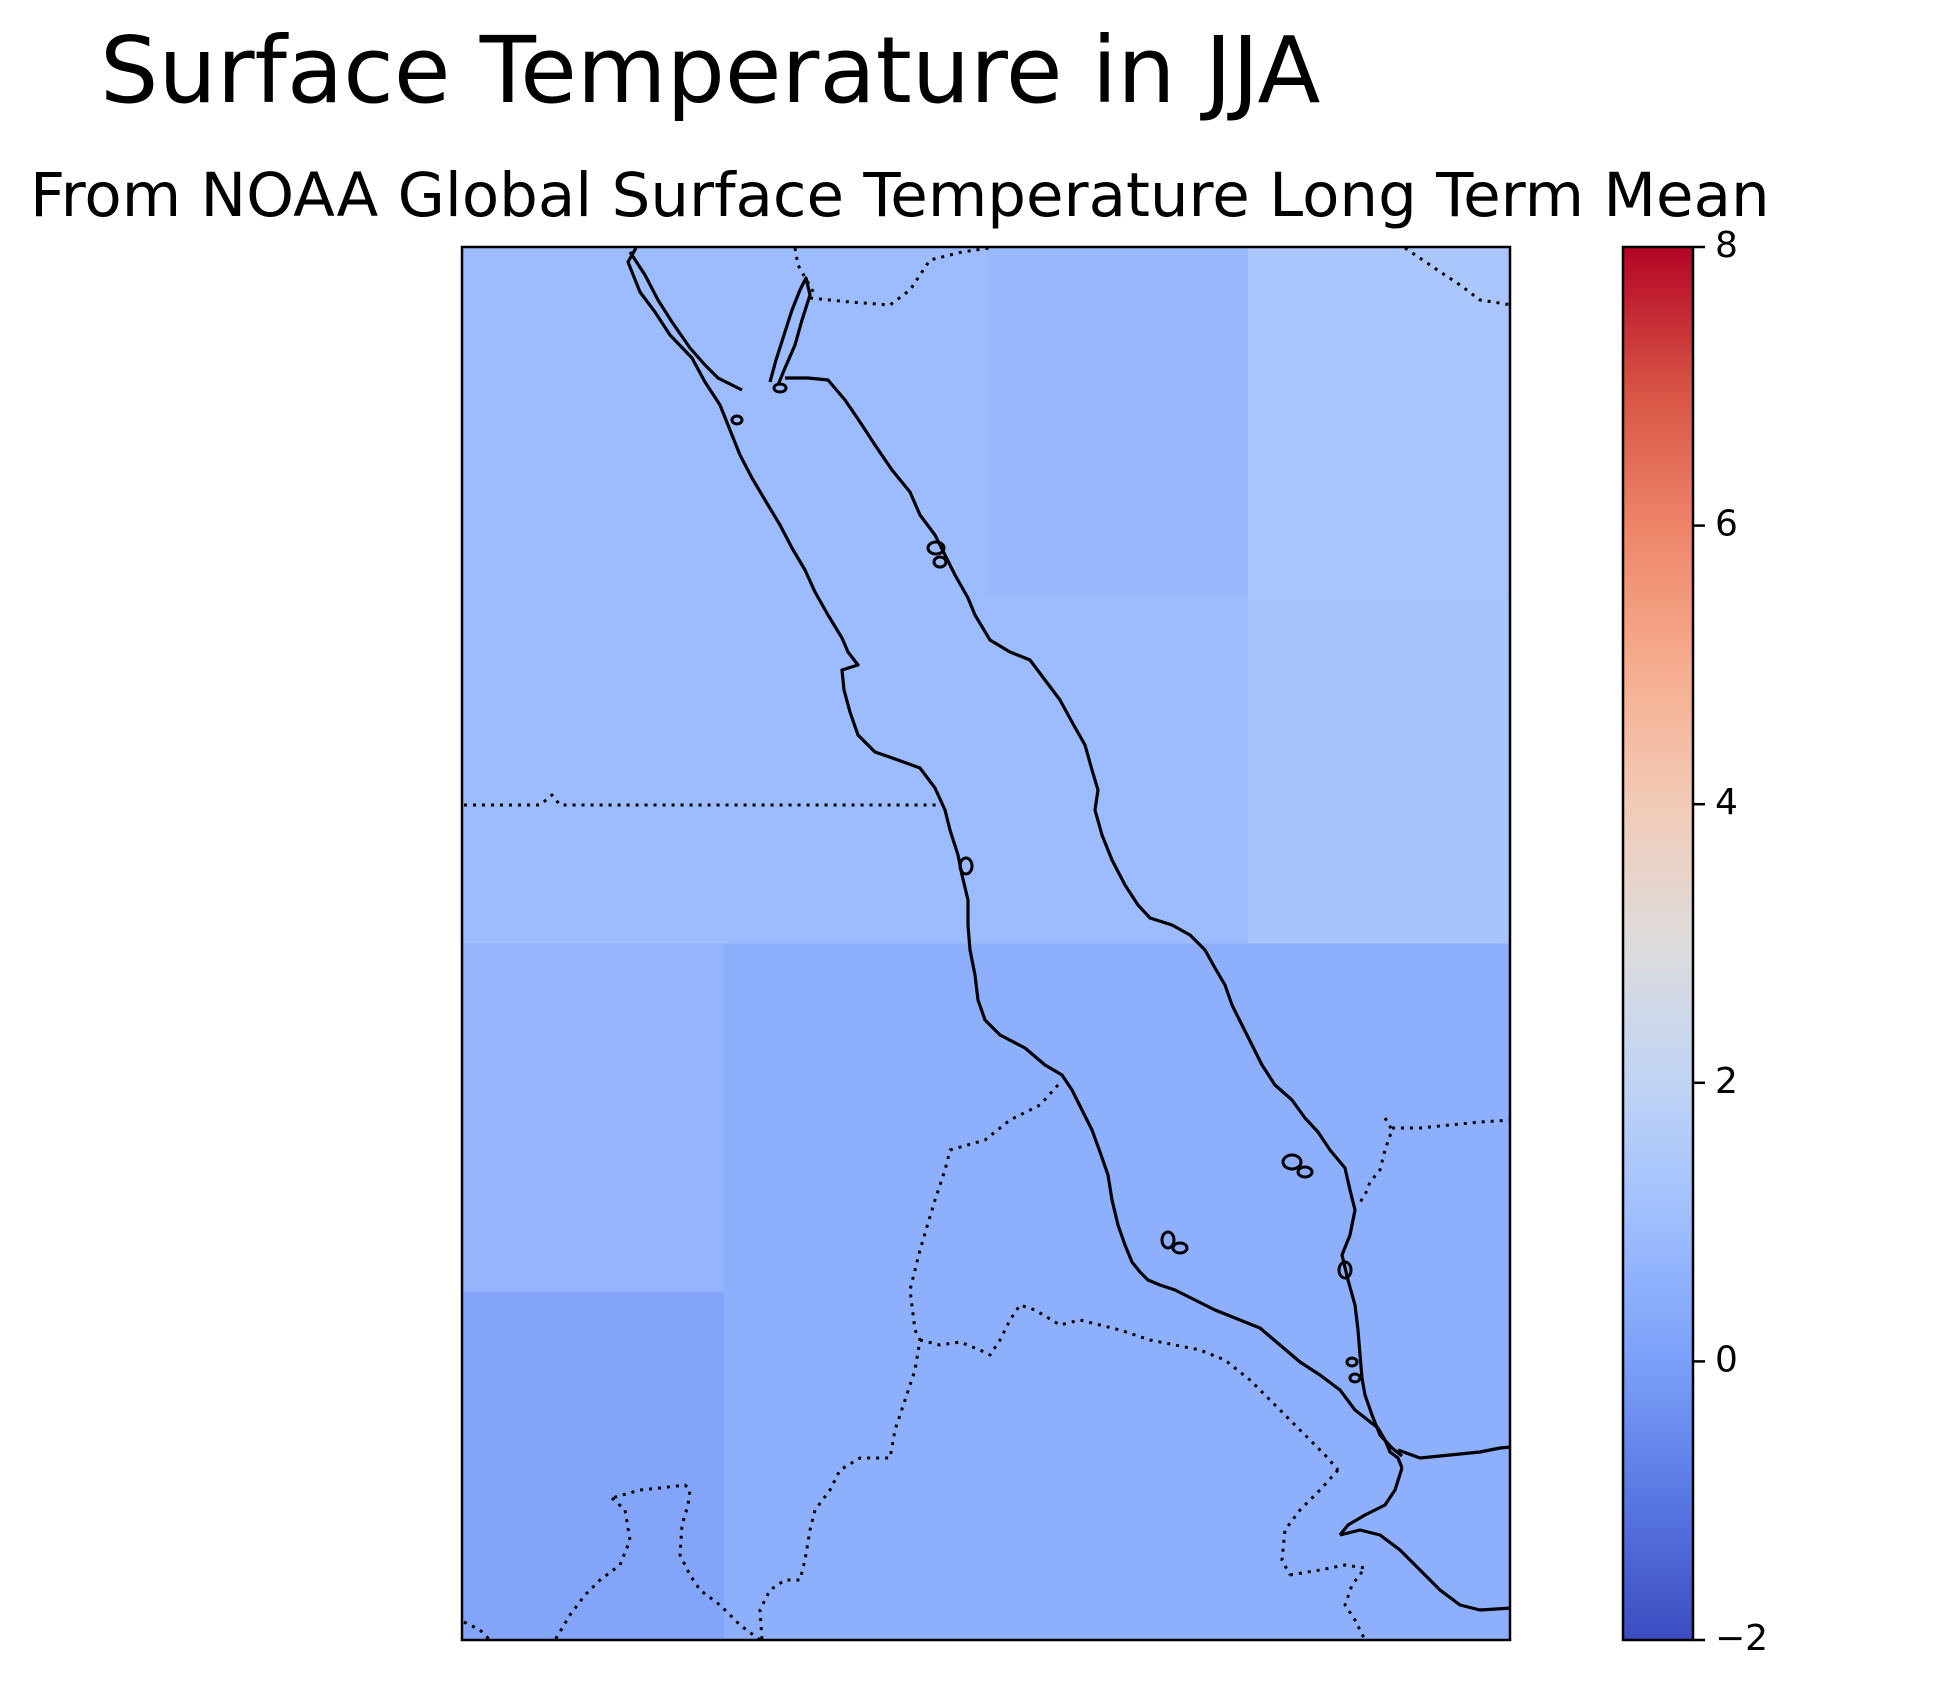  Describe the element at coordinates (1741, 1638) in the screenshot. I see `colorbar-tick-label: −2` at that location.